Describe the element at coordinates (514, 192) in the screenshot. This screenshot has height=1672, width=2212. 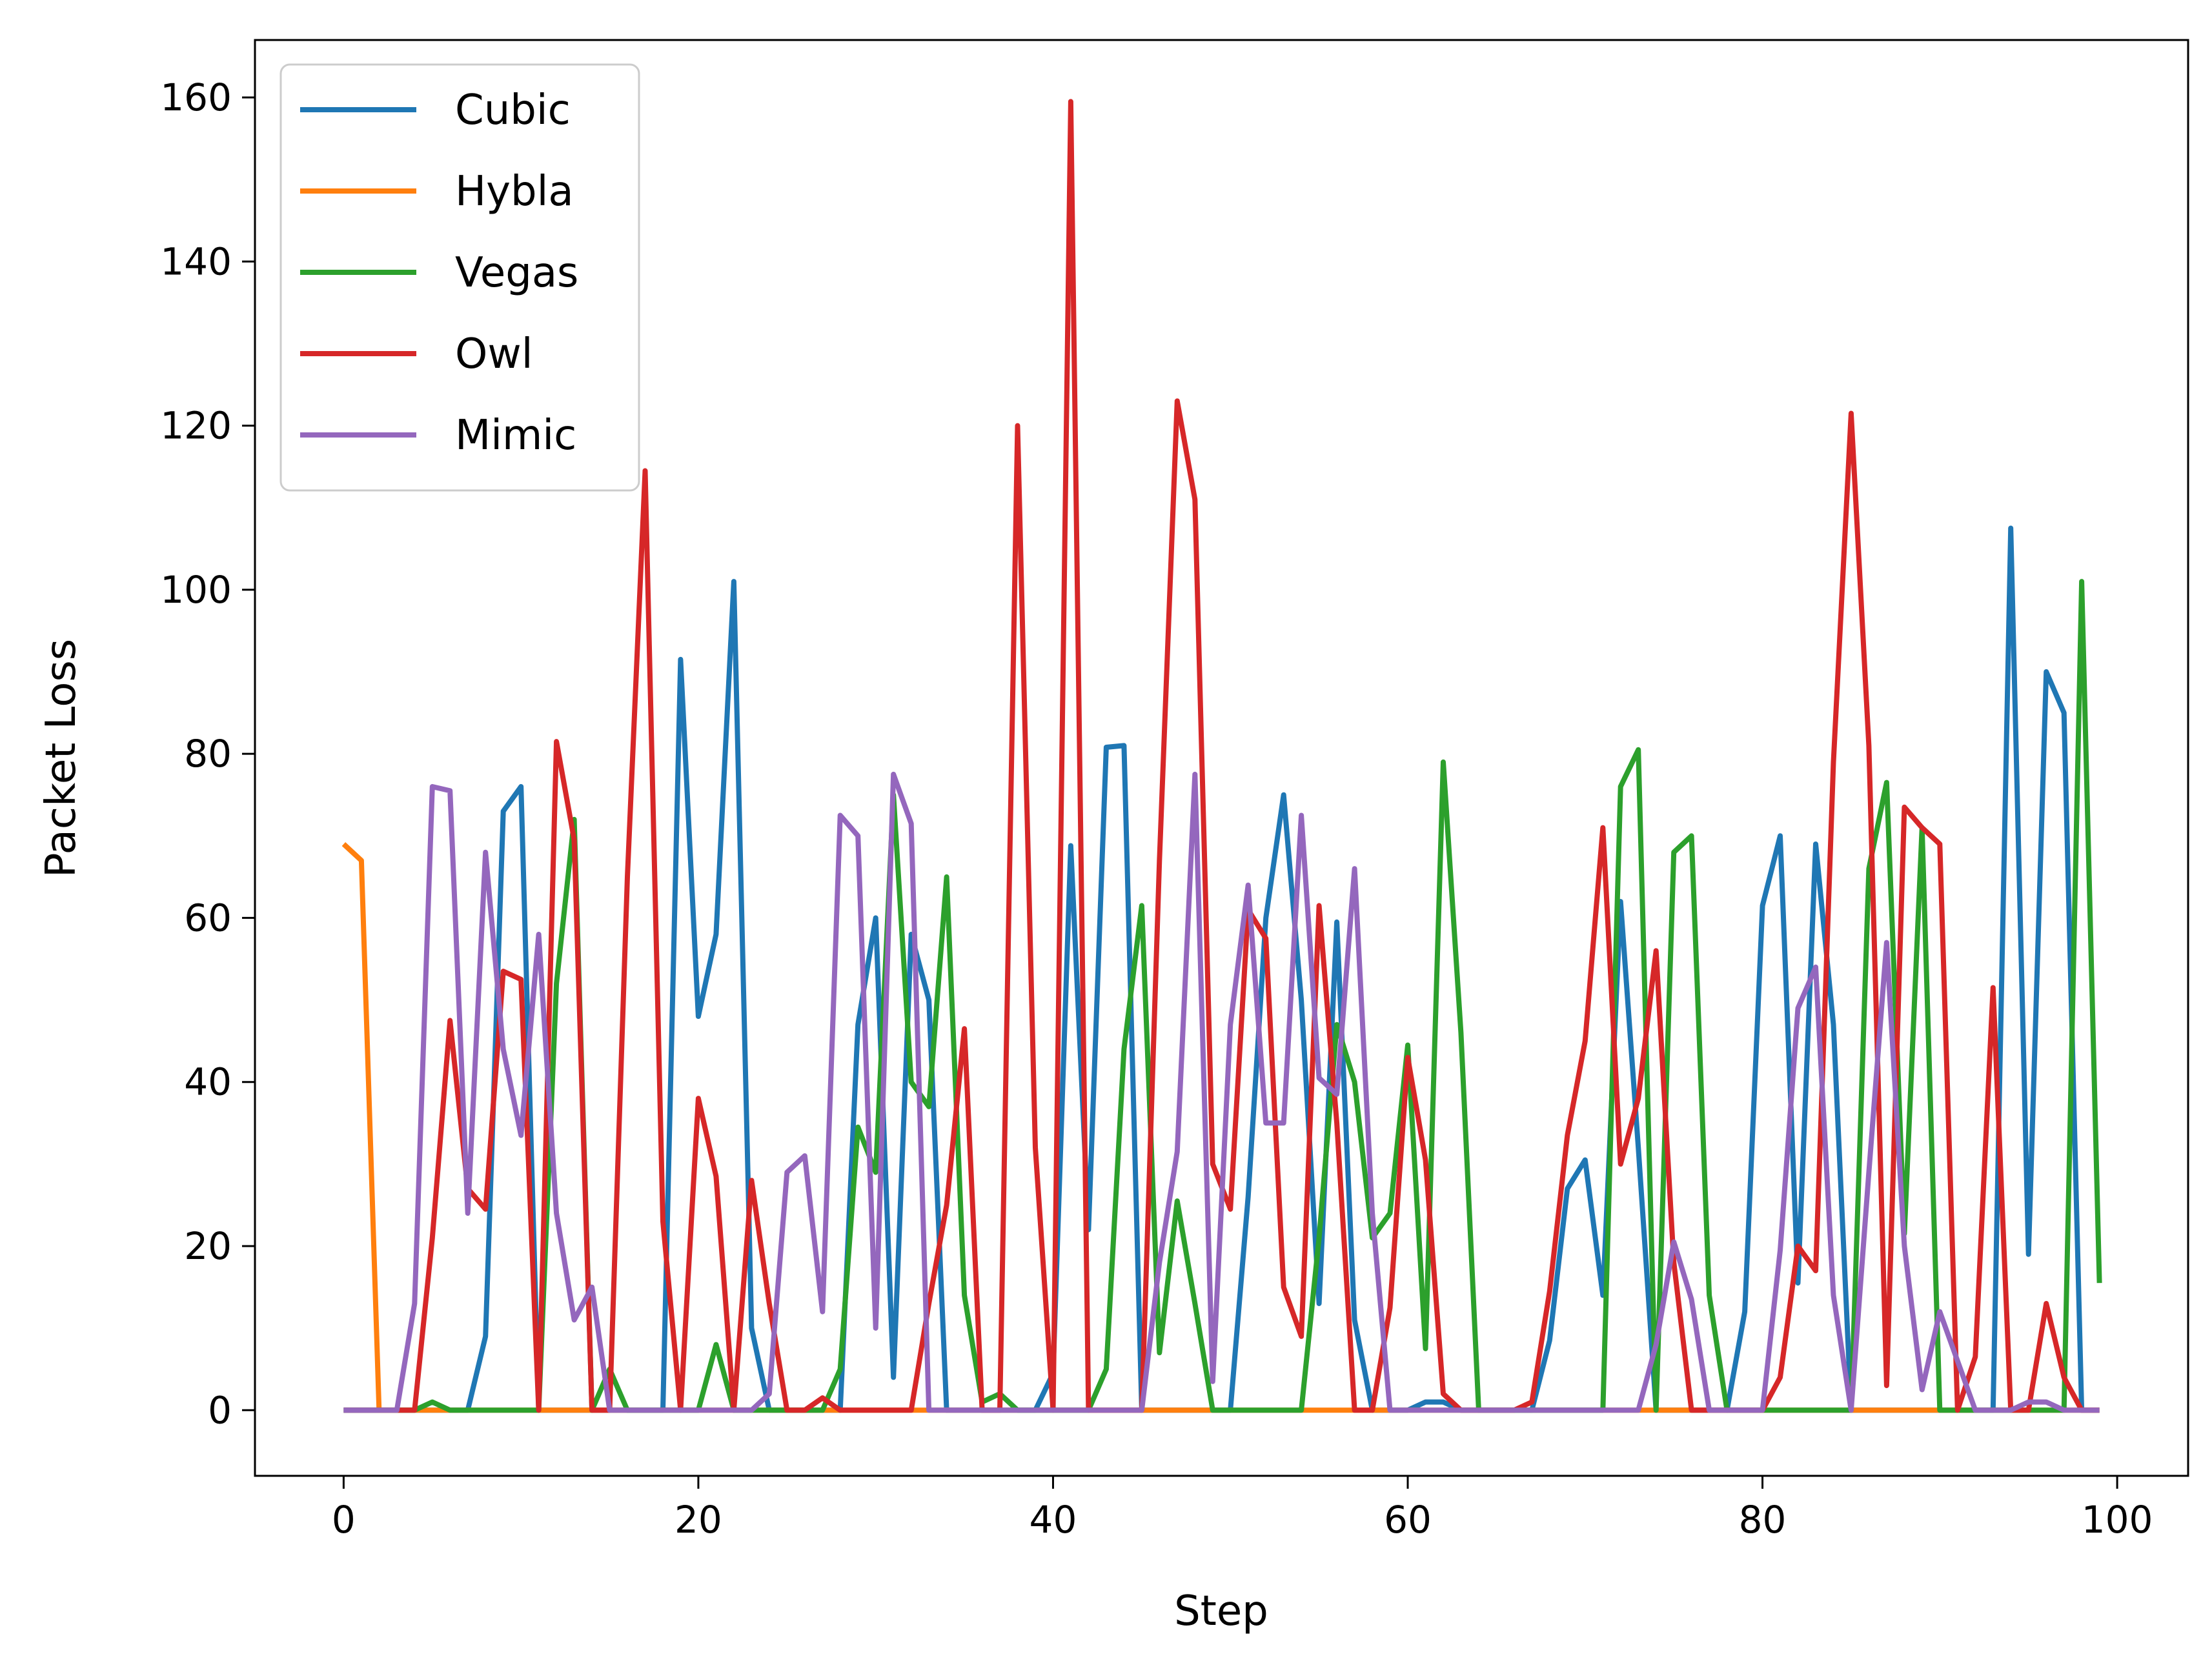
I see `legend-label-hybla: Hybla` at that location.